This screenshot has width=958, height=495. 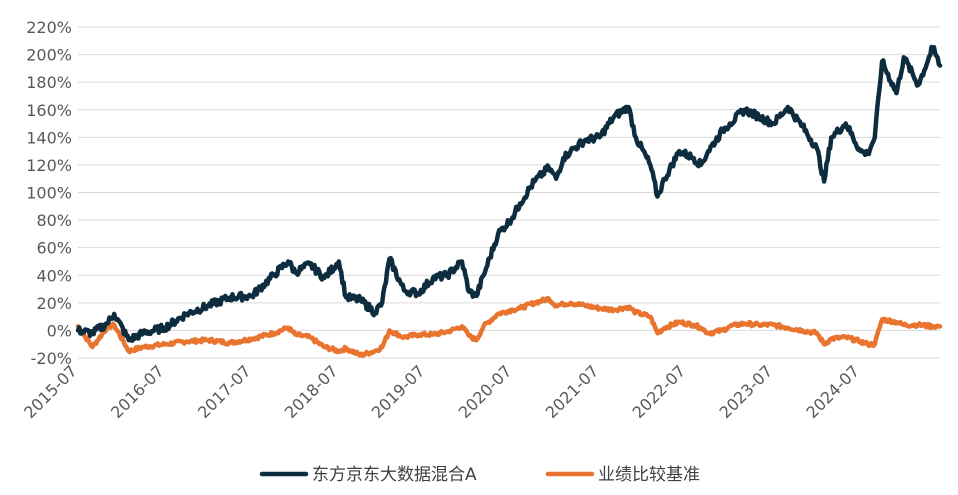 What do you see at coordinates (54, 248) in the screenshot?
I see `y-tick-label: 60%` at bounding box center [54, 248].